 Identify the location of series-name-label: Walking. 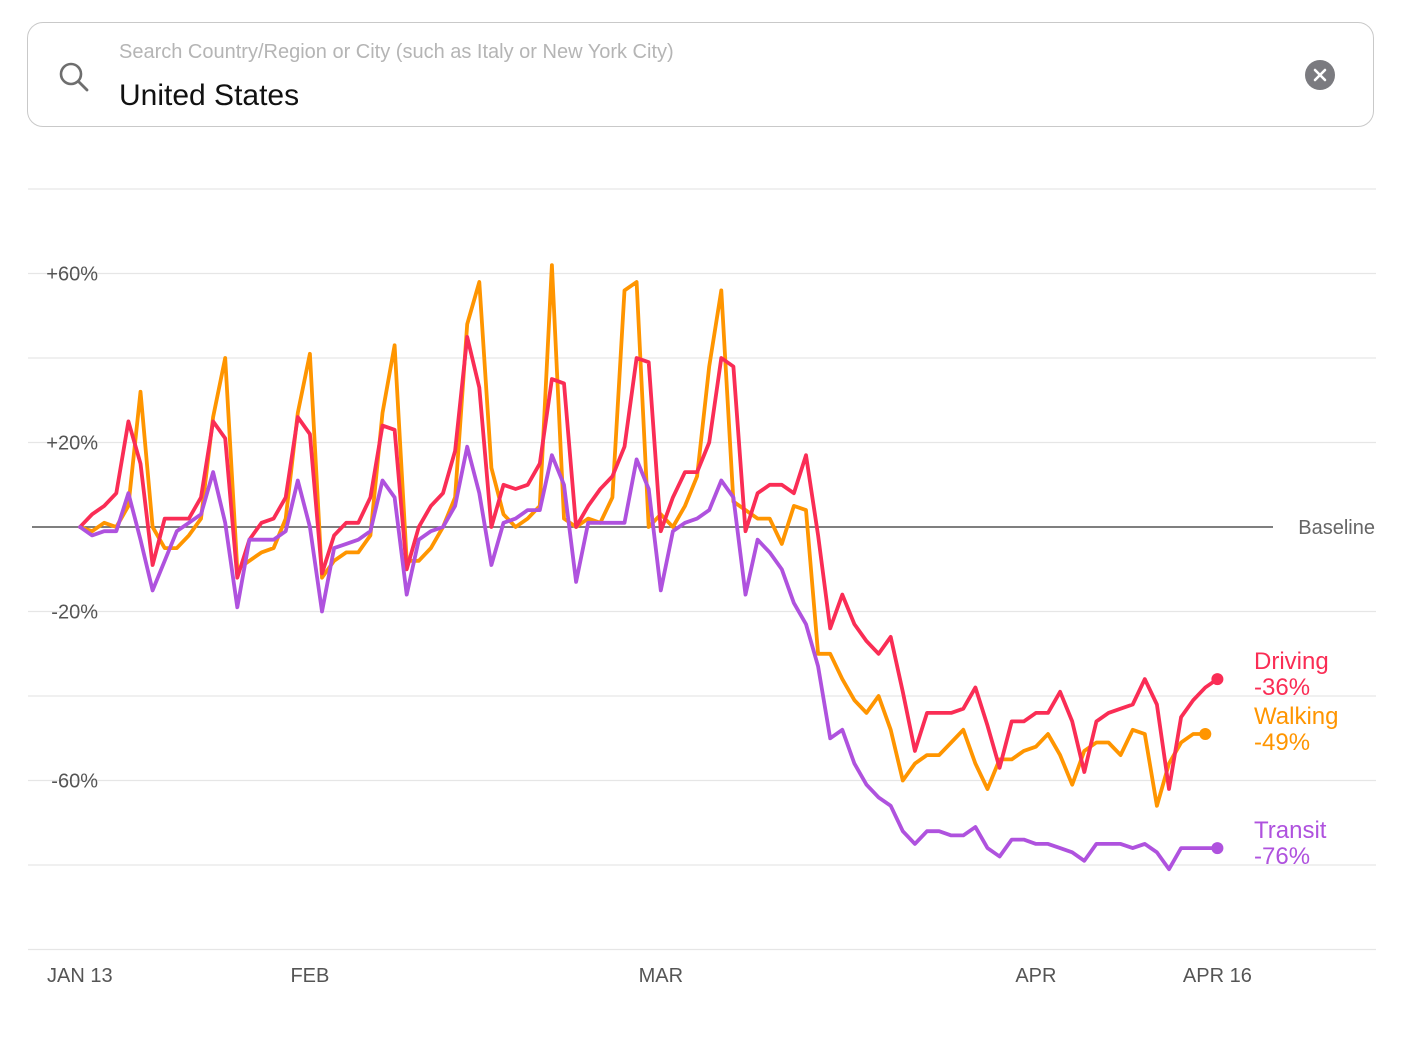
(1296, 716).